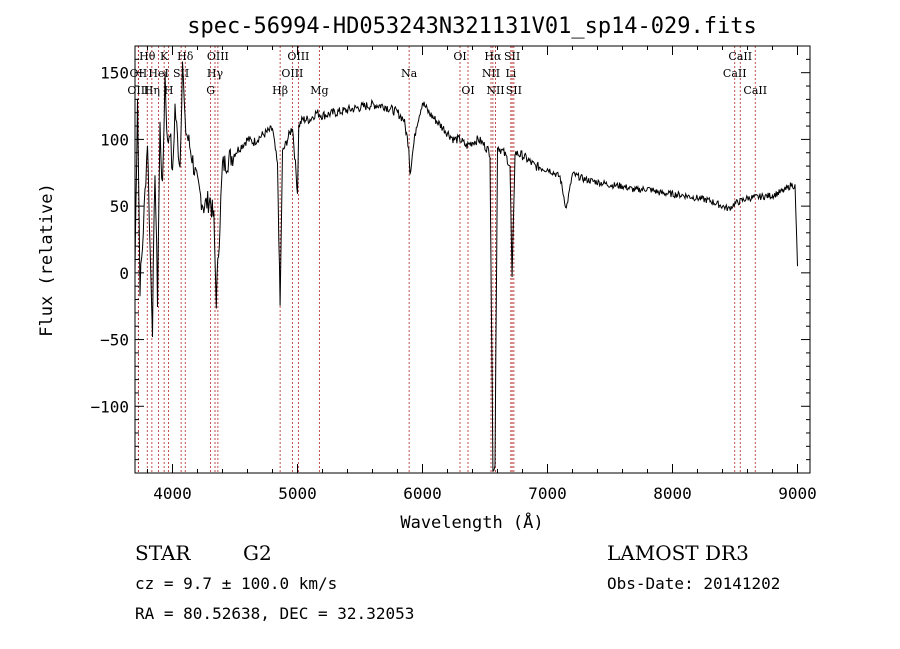 This screenshot has height=649, width=900. What do you see at coordinates (114, 73) in the screenshot?
I see `y-tick-label: 150` at bounding box center [114, 73].